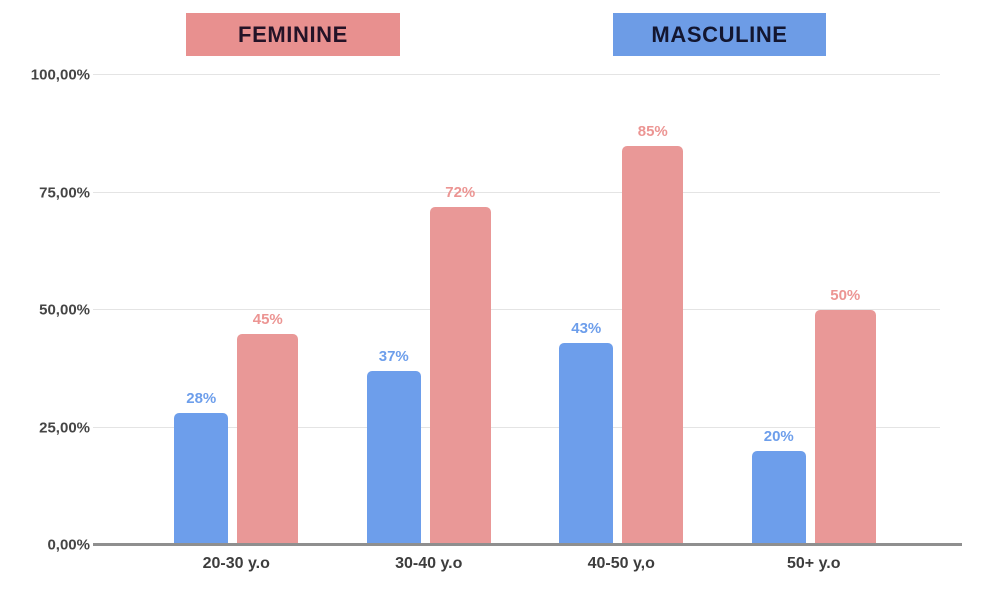  Describe the element at coordinates (652, 131) in the screenshot. I see `value-label-feminine: 85%` at that location.